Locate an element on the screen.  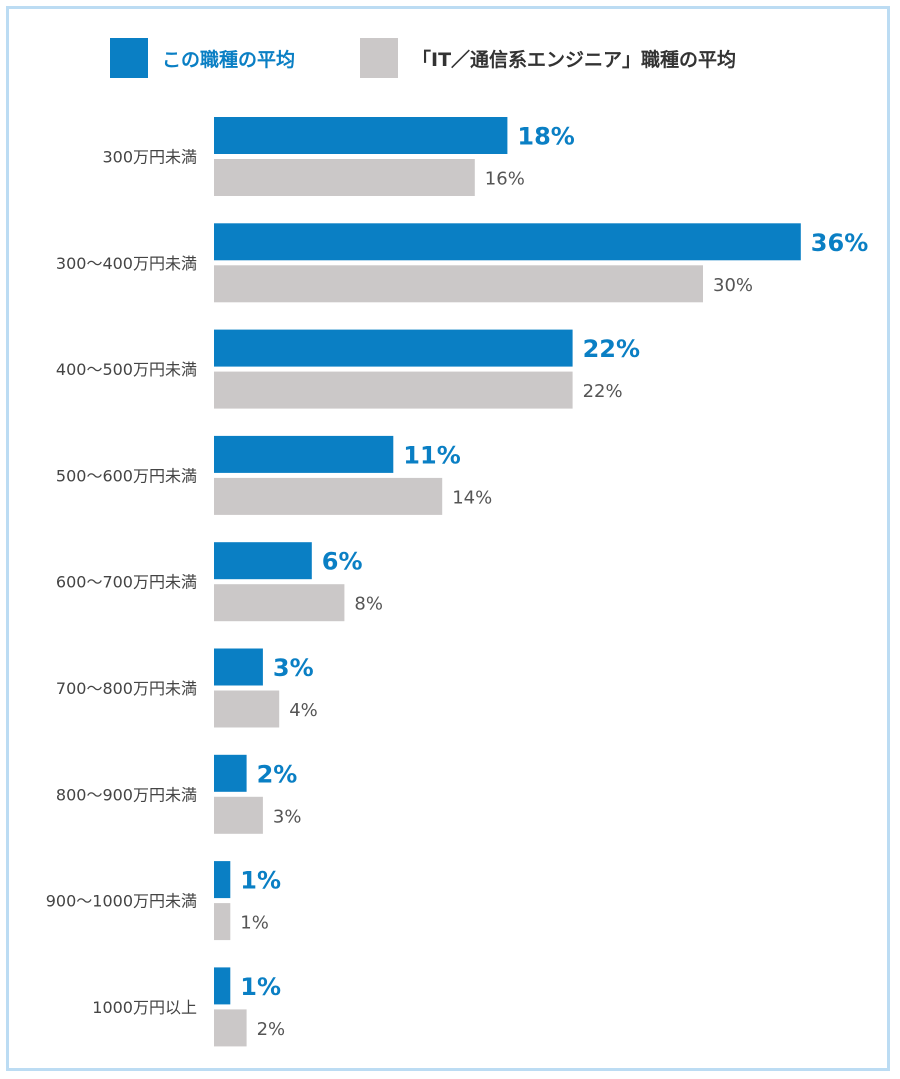
data-label-secondary: 14% is located at coordinates (472, 497).